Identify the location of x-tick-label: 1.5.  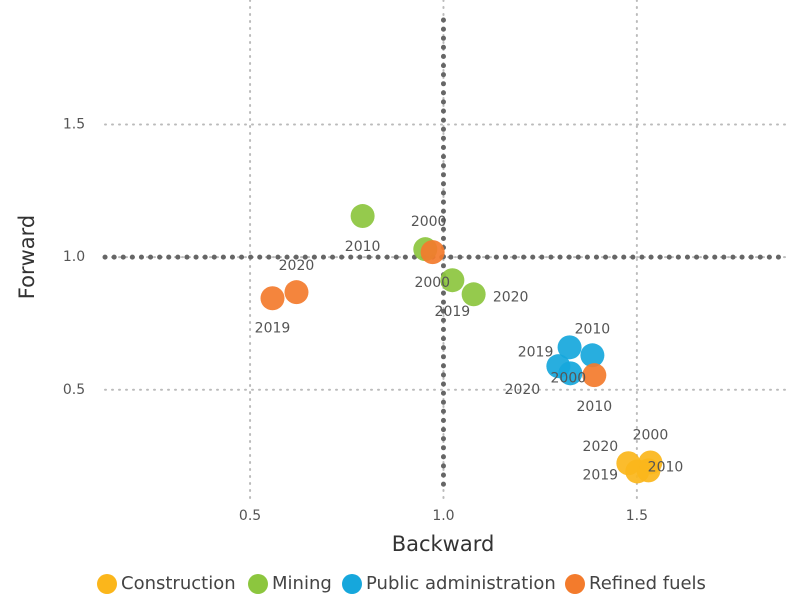
(637, 516).